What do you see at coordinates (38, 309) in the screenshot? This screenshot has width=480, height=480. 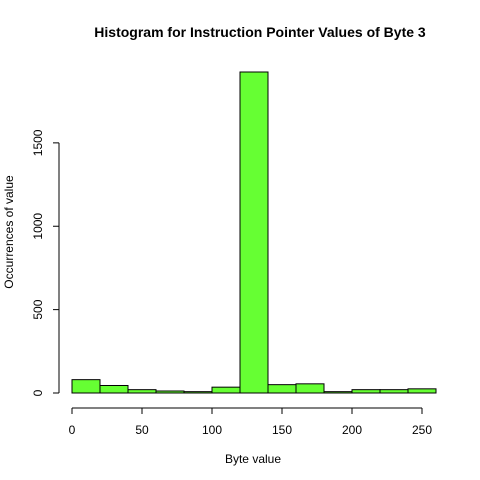 I see `y-tick-label-1: 500` at bounding box center [38, 309].